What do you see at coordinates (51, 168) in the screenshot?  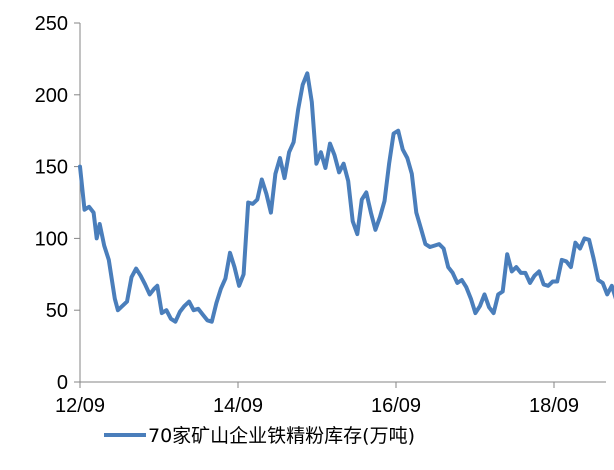 I see `y-tick-label: 150` at bounding box center [51, 168].